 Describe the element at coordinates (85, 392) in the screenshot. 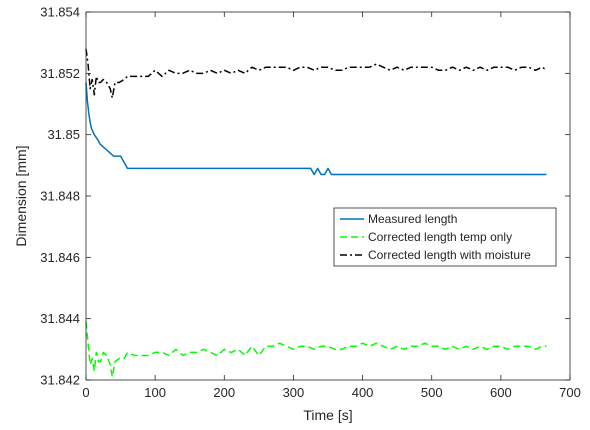

I see `x-tick-label: 0` at that location.